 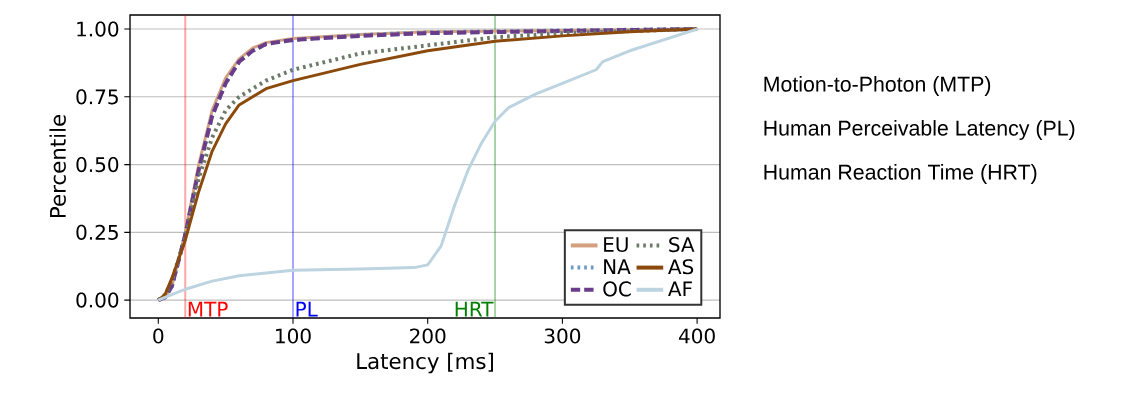 I want to click on x-tick-label: 0, so click(x=158, y=336).